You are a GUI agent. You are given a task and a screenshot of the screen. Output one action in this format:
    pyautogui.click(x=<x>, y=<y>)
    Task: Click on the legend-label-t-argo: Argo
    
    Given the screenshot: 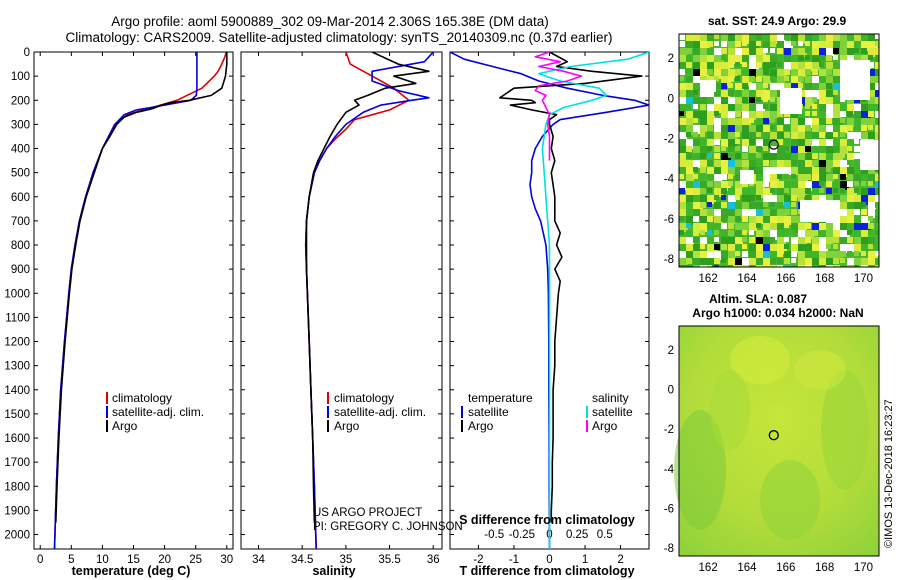 What is the action you would take?
    pyautogui.click(x=481, y=426)
    